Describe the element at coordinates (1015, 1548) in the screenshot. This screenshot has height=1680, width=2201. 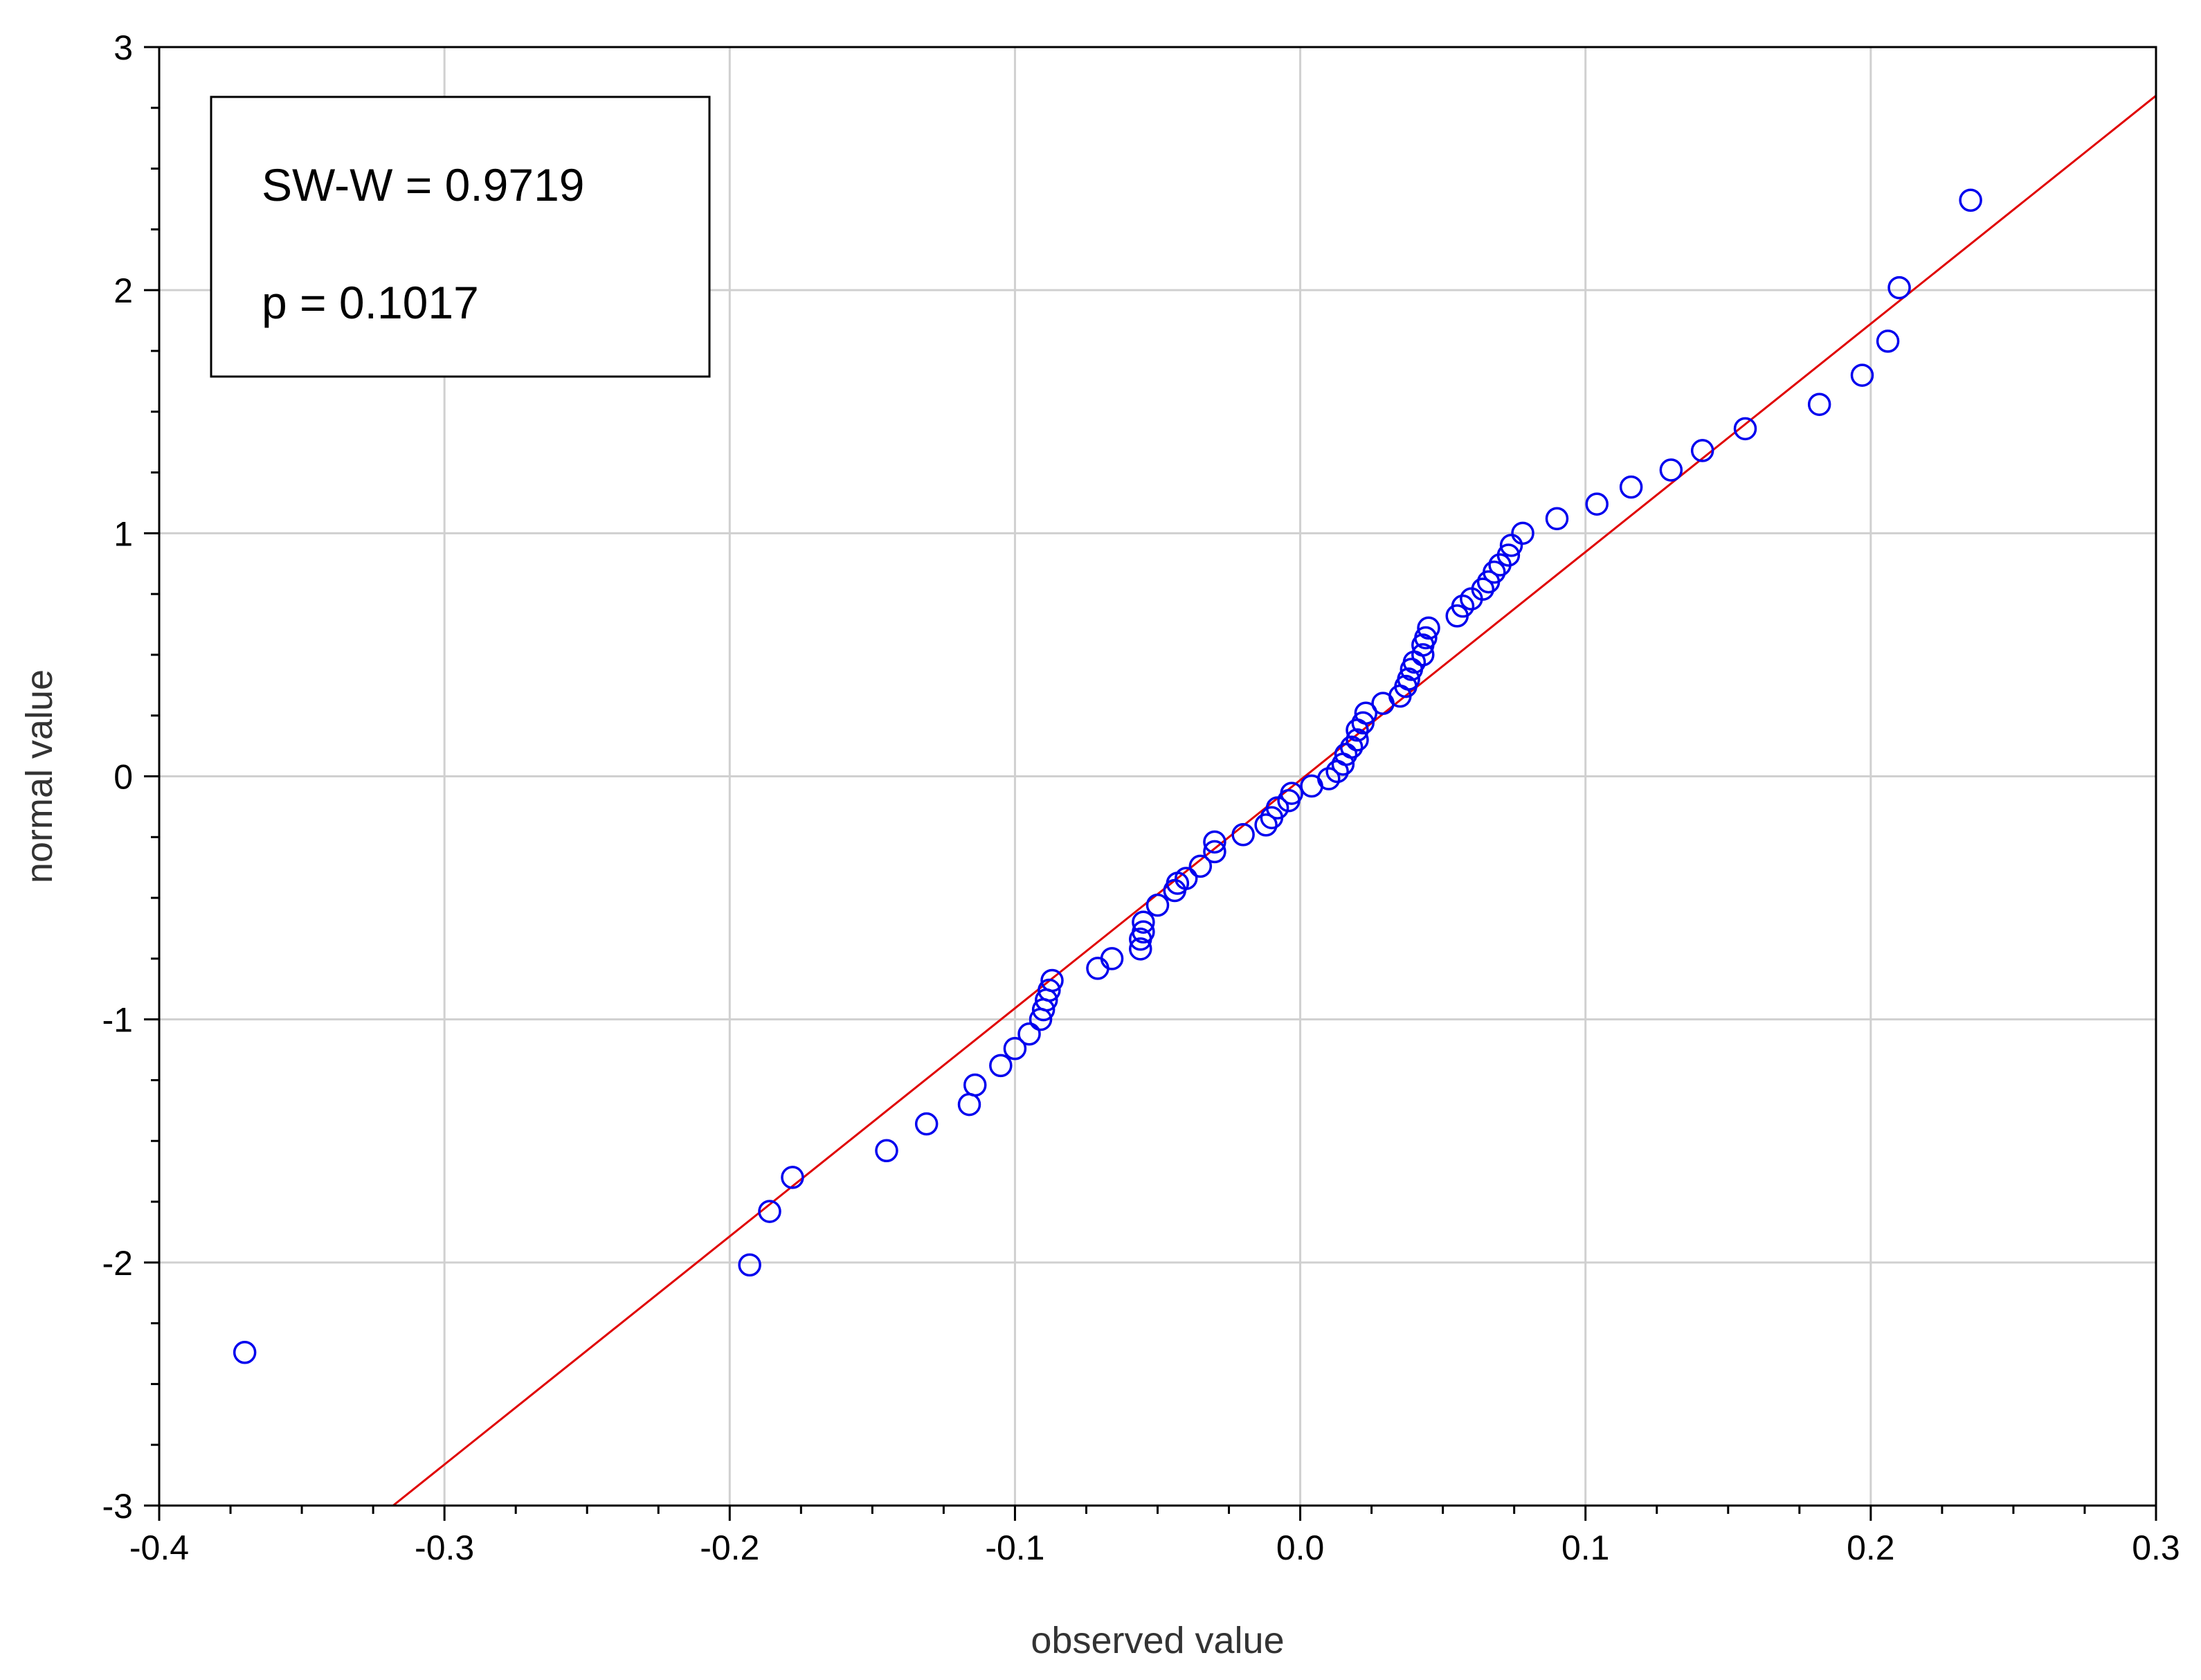
I see `x-tick-label: -0.1` at that location.